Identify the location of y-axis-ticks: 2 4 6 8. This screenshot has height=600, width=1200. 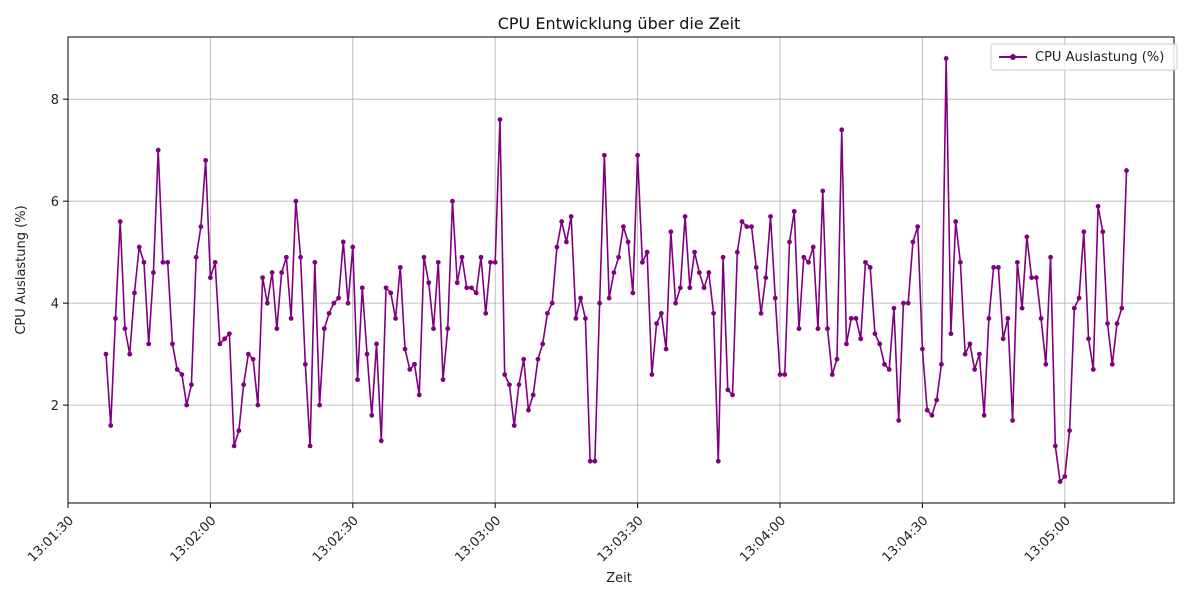
(59, 253).